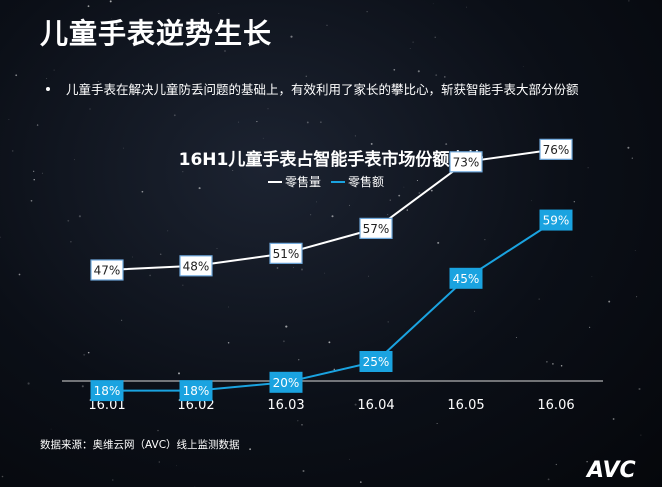  I want to click on data-label: 57%, so click(376, 228).